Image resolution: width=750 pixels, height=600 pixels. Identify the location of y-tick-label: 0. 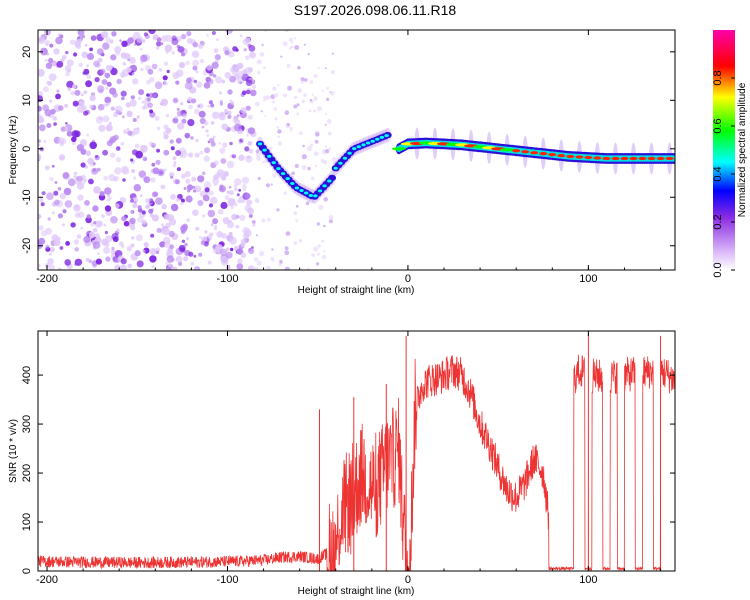
(27, 571).